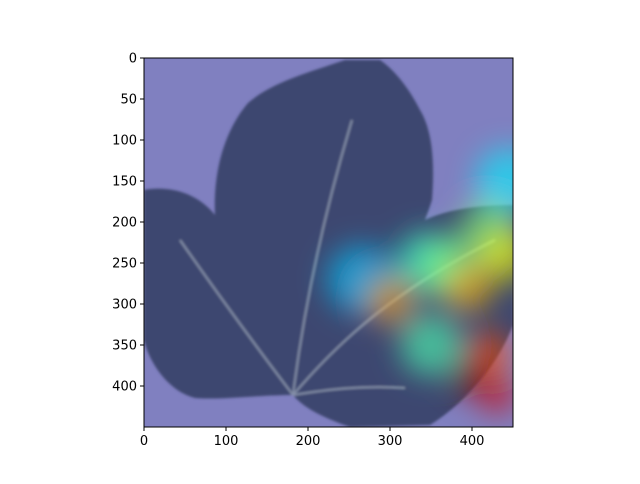 Image resolution: width=640 pixels, height=484 pixels. What do you see at coordinates (236, 317) in the screenshot?
I see `leaf-vein-left` at bounding box center [236, 317].